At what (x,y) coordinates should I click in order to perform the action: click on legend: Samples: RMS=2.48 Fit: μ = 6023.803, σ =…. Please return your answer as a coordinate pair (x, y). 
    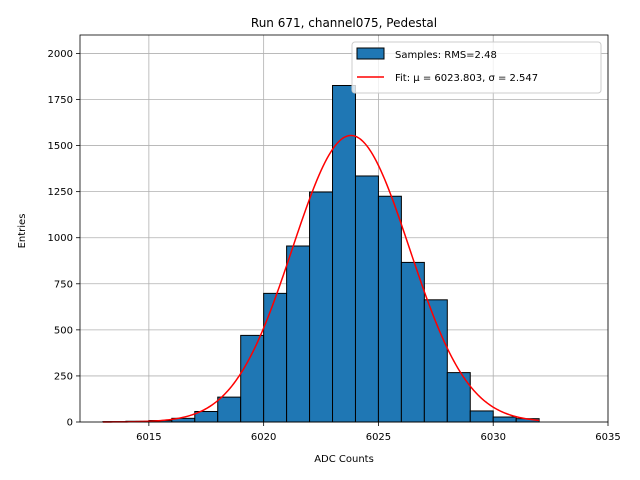
    Looking at the image, I should click on (476, 67).